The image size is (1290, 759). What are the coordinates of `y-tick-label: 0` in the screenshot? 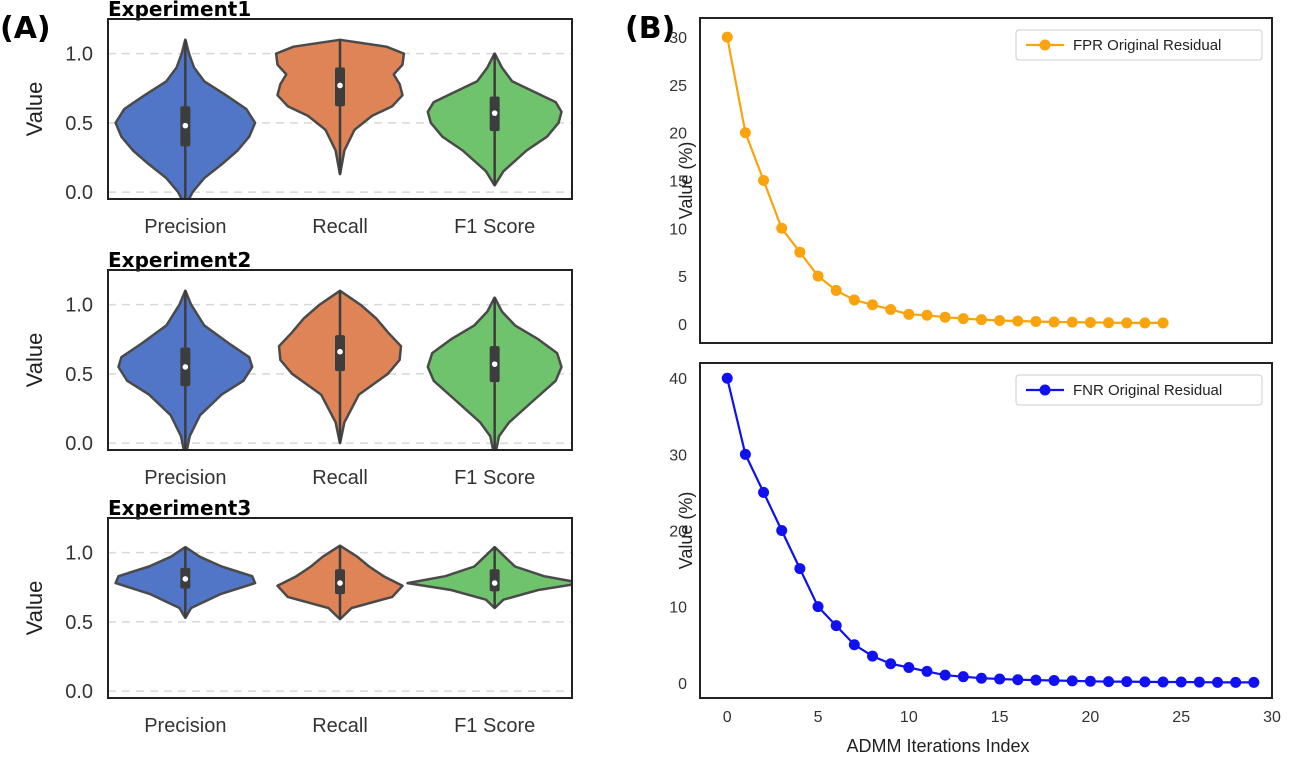 It's located at (682, 684).